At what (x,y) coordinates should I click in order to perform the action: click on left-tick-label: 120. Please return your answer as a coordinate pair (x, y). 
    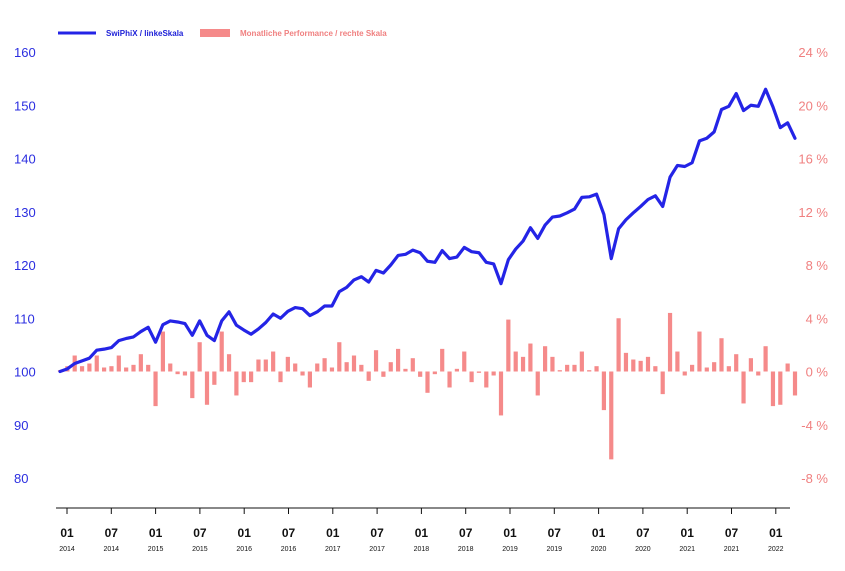
    Looking at the image, I should click on (25, 265).